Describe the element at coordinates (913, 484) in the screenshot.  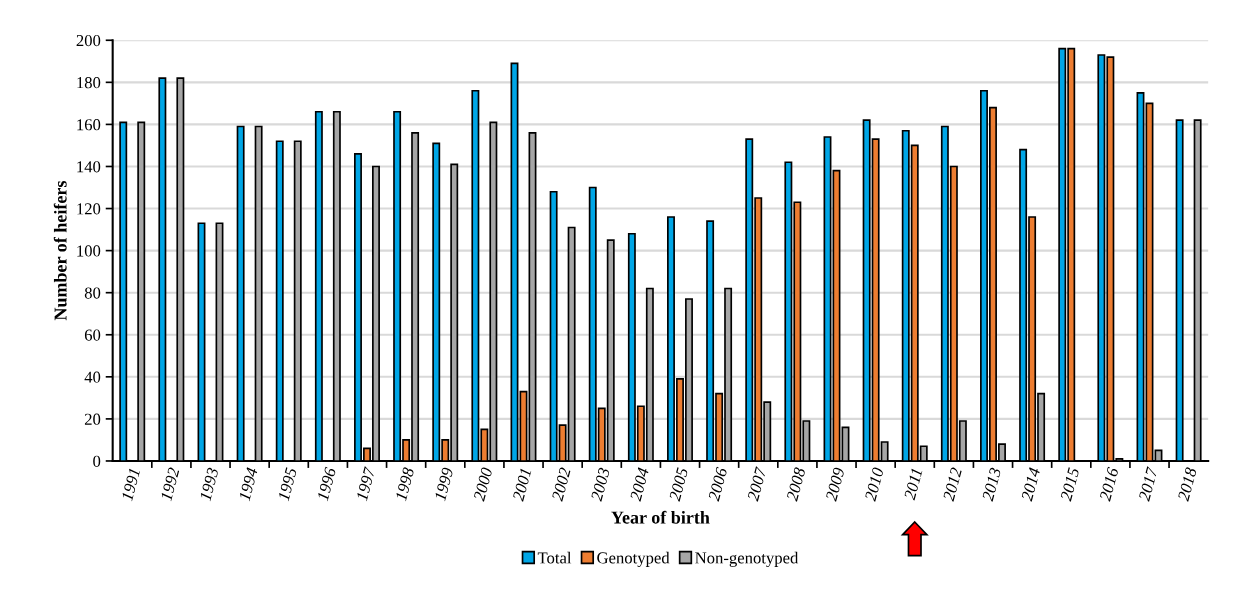
I see `x-tick-label: 2011` at that location.